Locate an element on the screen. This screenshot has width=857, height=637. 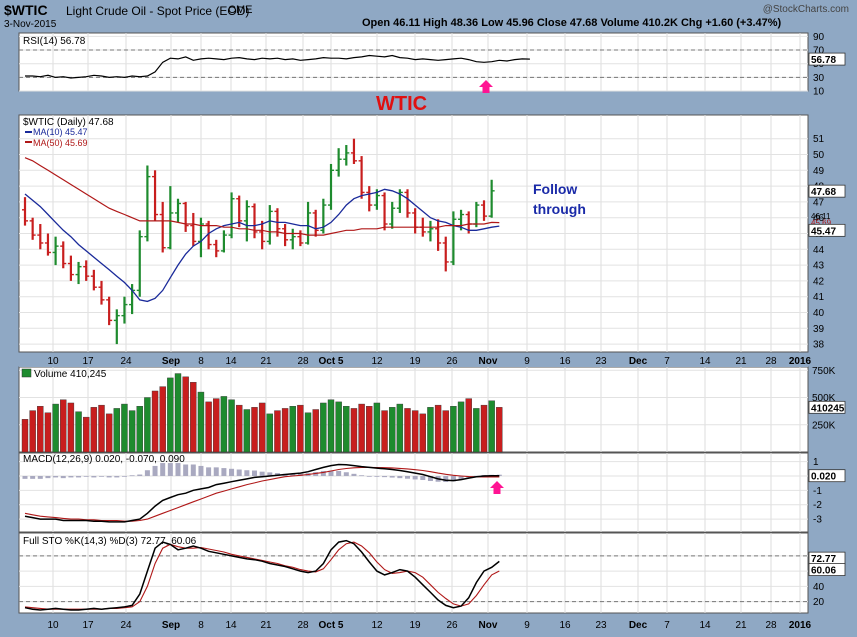
sto-k-line is located at coordinates (262, 575).